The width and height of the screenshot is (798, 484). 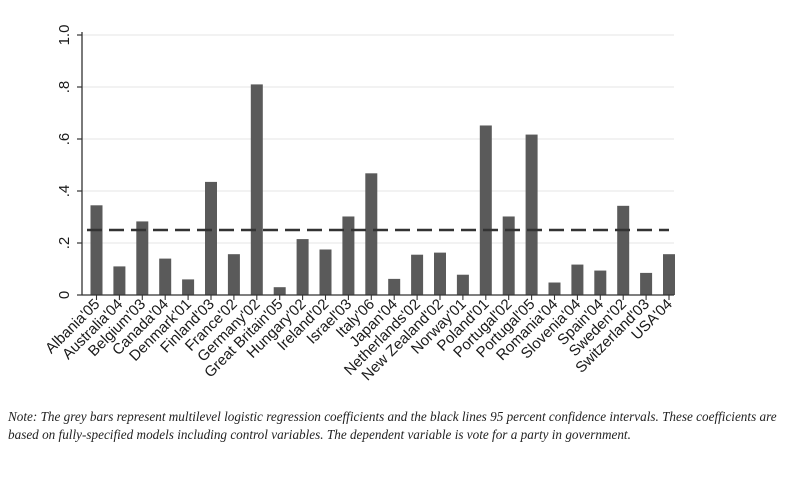 I want to click on y-tick-label: .2, so click(x=64, y=243).